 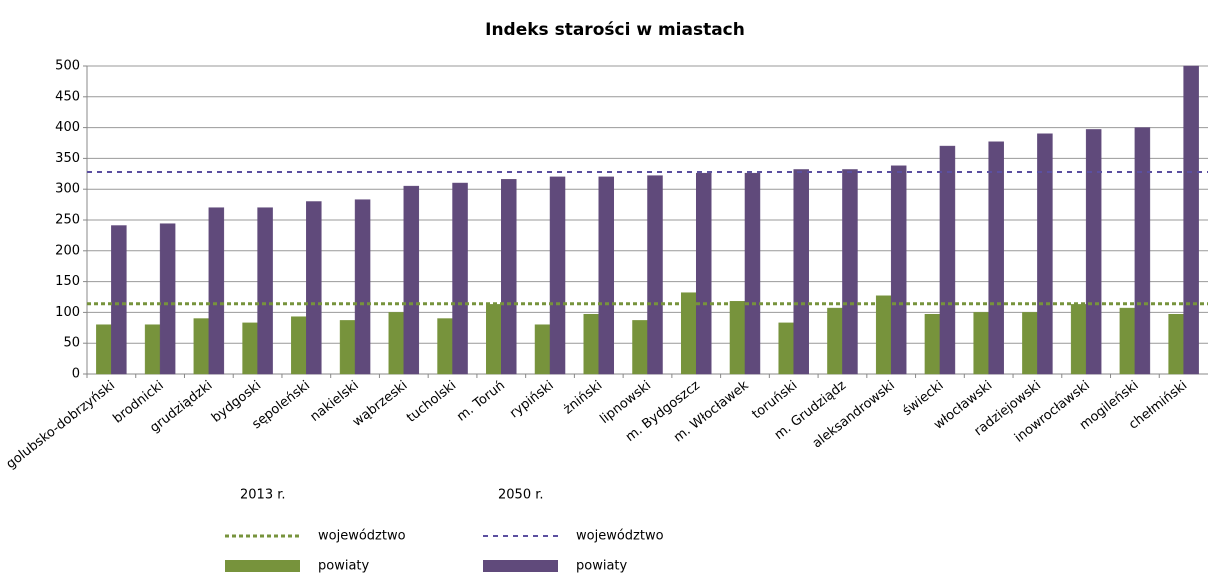 I want to click on x-tick-label: m. Toruń, so click(x=481, y=401).